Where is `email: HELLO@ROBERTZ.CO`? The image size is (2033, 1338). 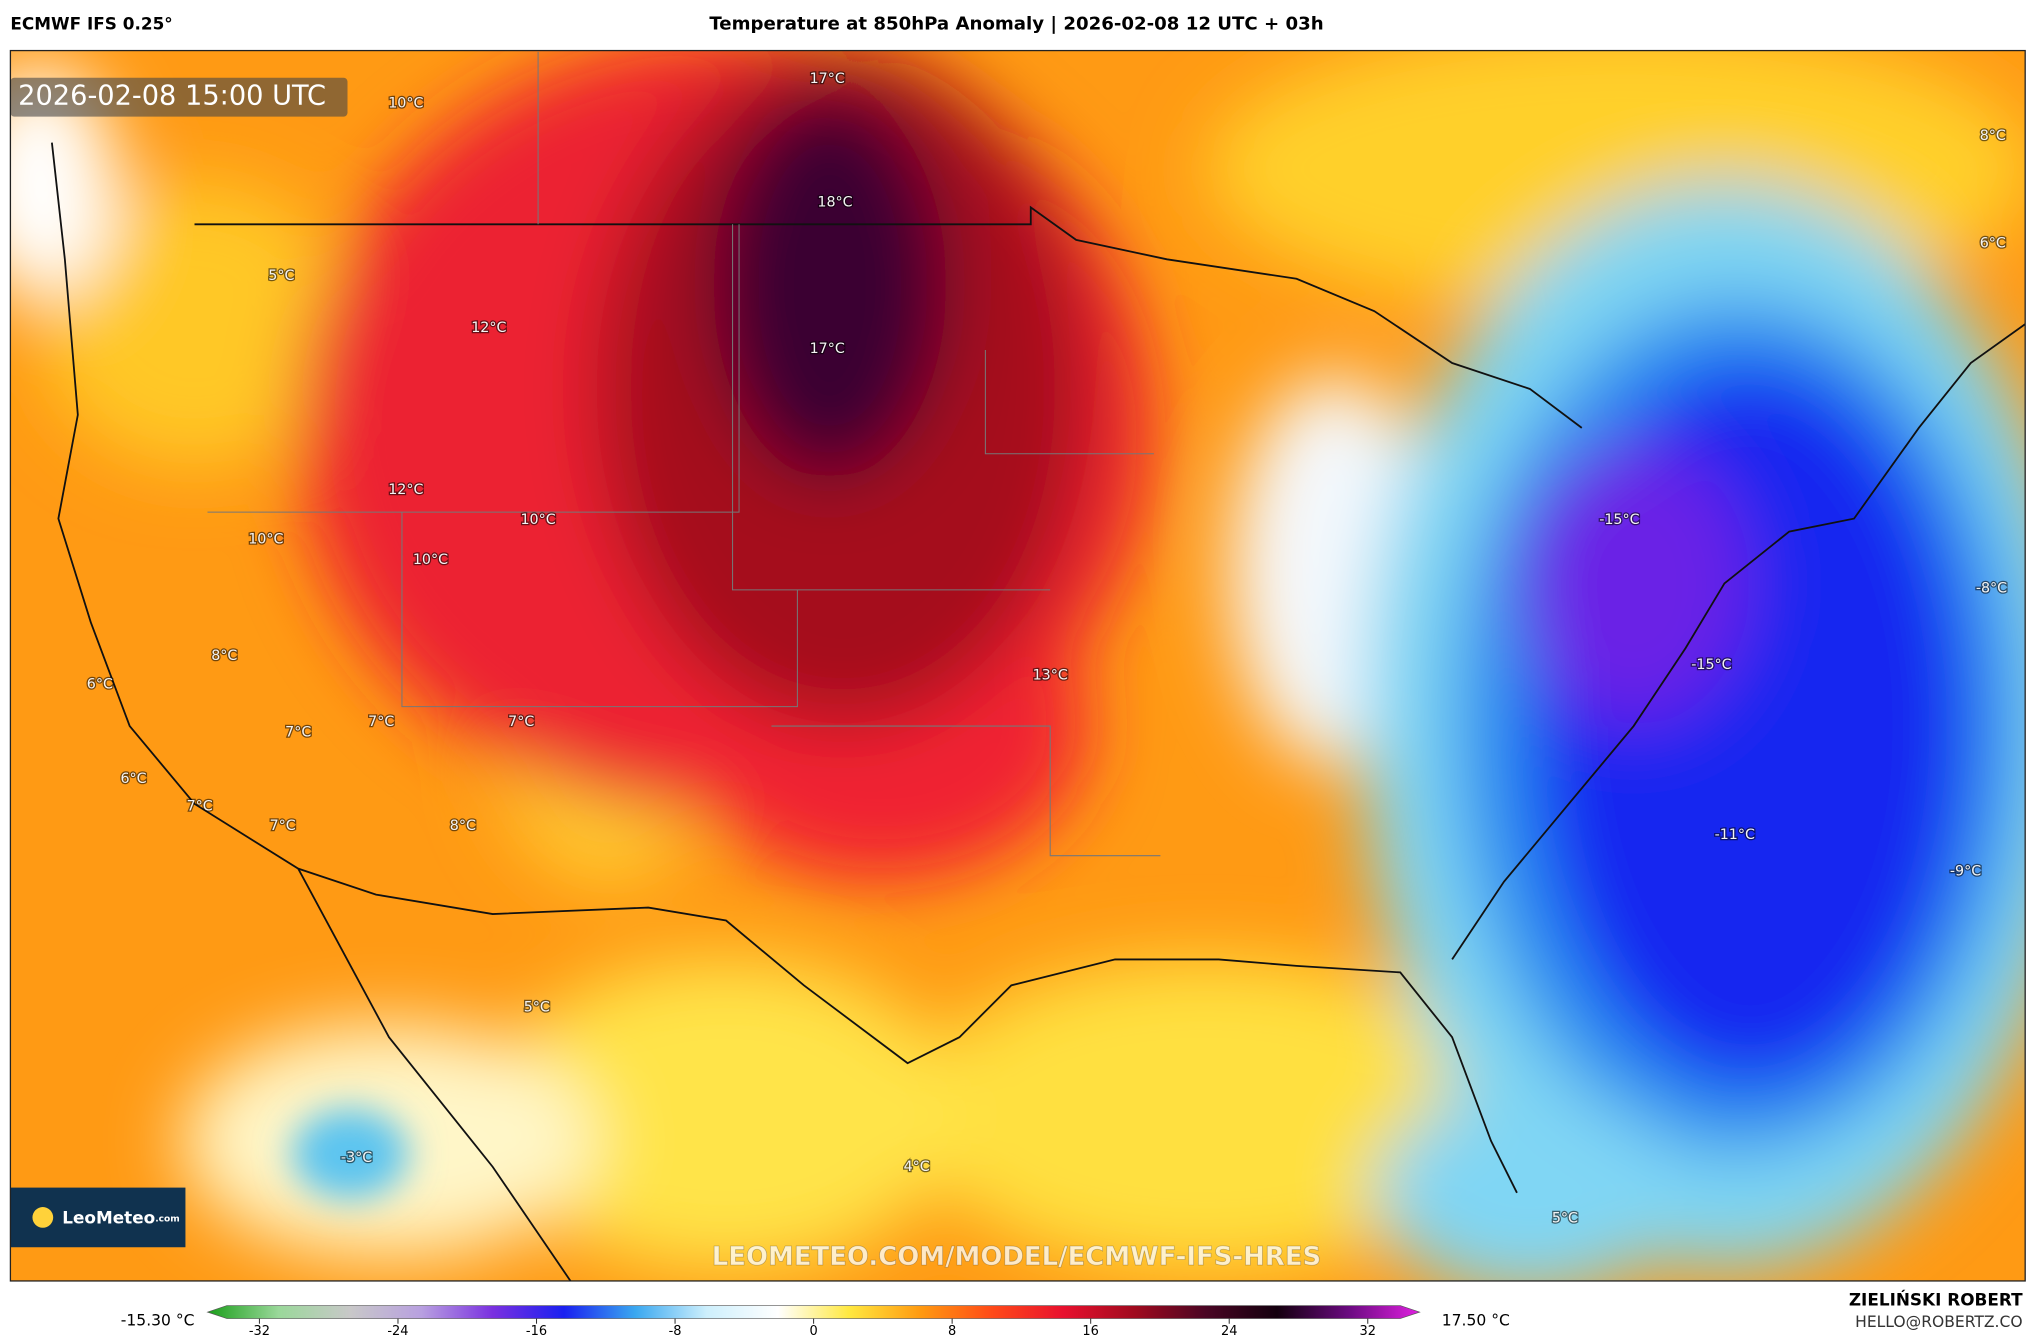
email: HELLO@ROBERTZ.CO is located at coordinates (1938, 1322).